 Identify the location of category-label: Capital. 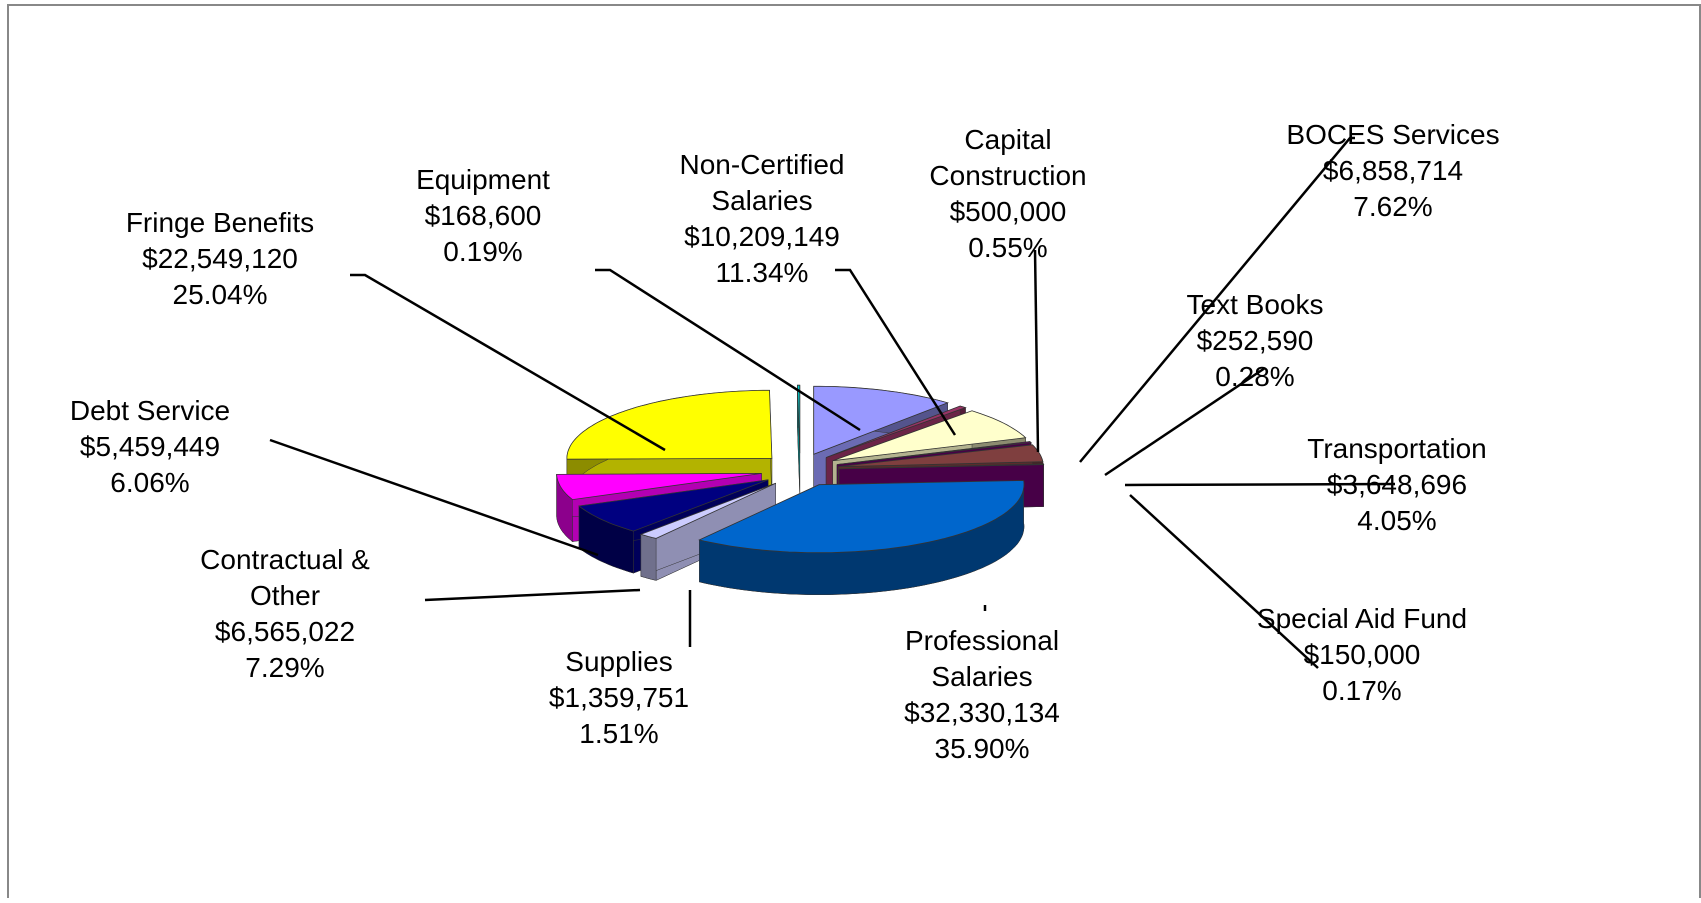
(1007, 139).